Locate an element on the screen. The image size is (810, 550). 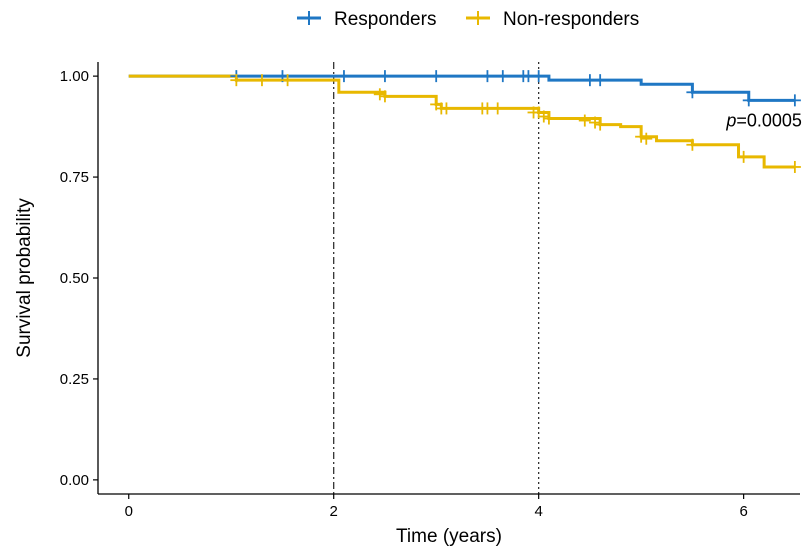
y-tick-label: 0.75 is located at coordinates (74, 177).